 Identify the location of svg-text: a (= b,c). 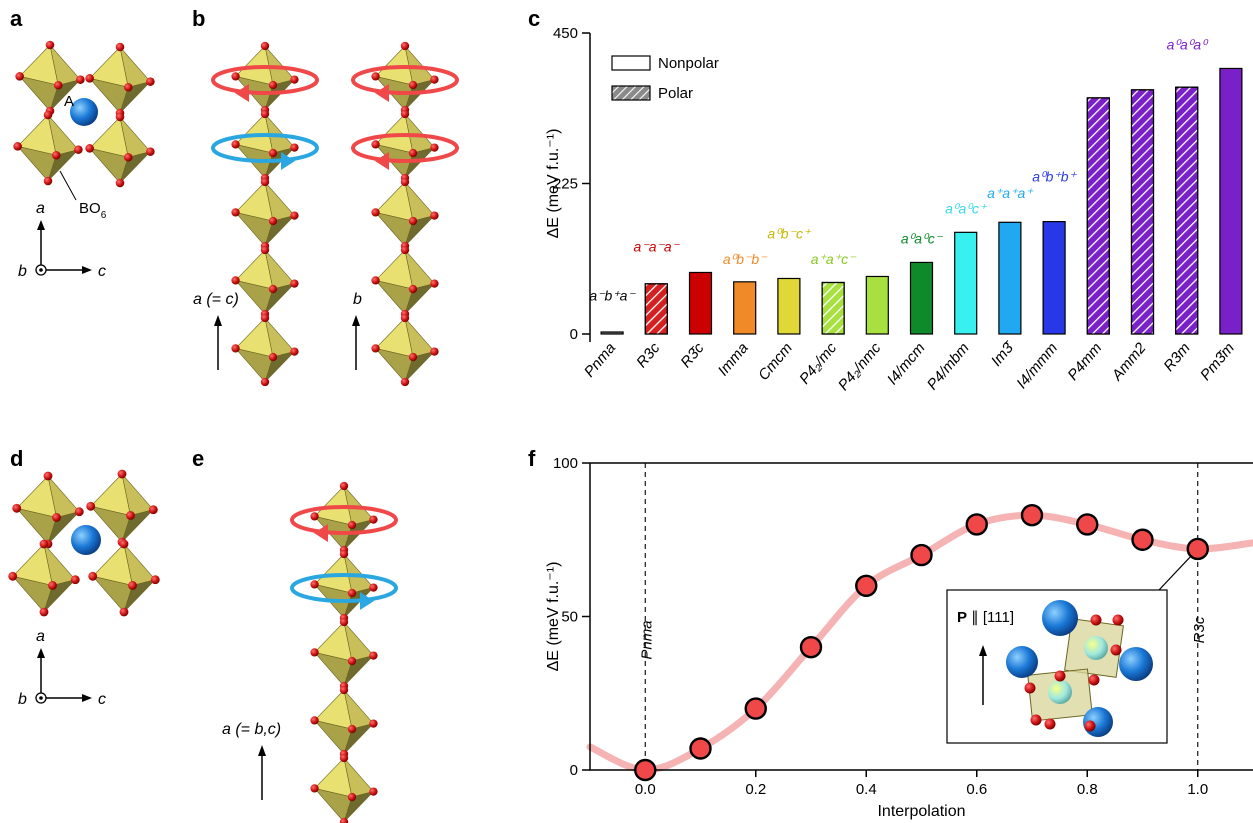
(251, 729).